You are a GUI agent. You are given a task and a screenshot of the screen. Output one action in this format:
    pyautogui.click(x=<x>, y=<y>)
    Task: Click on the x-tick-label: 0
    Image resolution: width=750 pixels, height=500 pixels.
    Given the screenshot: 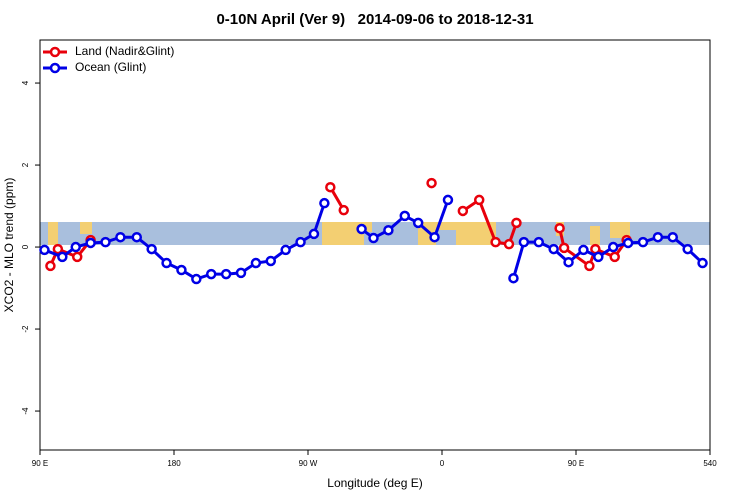 What is the action you would take?
    pyautogui.click(x=442, y=463)
    